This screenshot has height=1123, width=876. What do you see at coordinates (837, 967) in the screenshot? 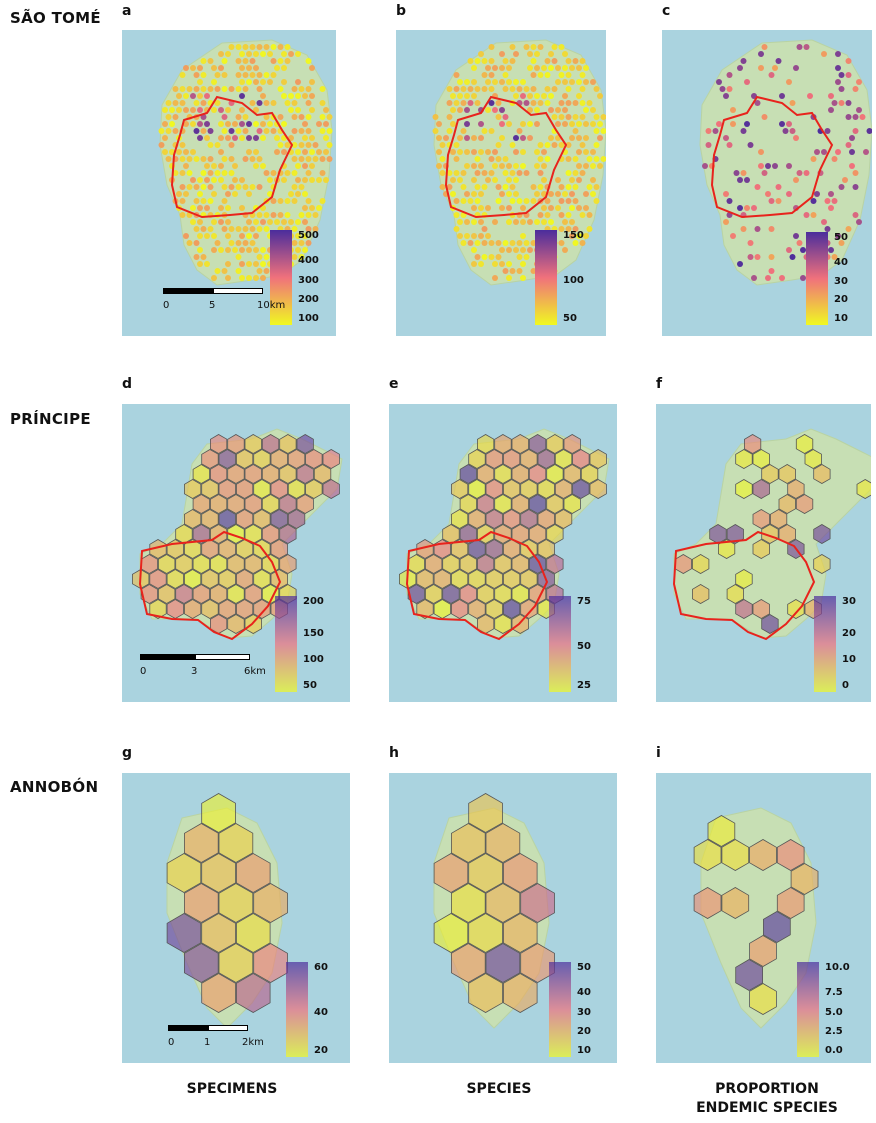
I see `legend-tick-label: 10.0` at bounding box center [837, 967].